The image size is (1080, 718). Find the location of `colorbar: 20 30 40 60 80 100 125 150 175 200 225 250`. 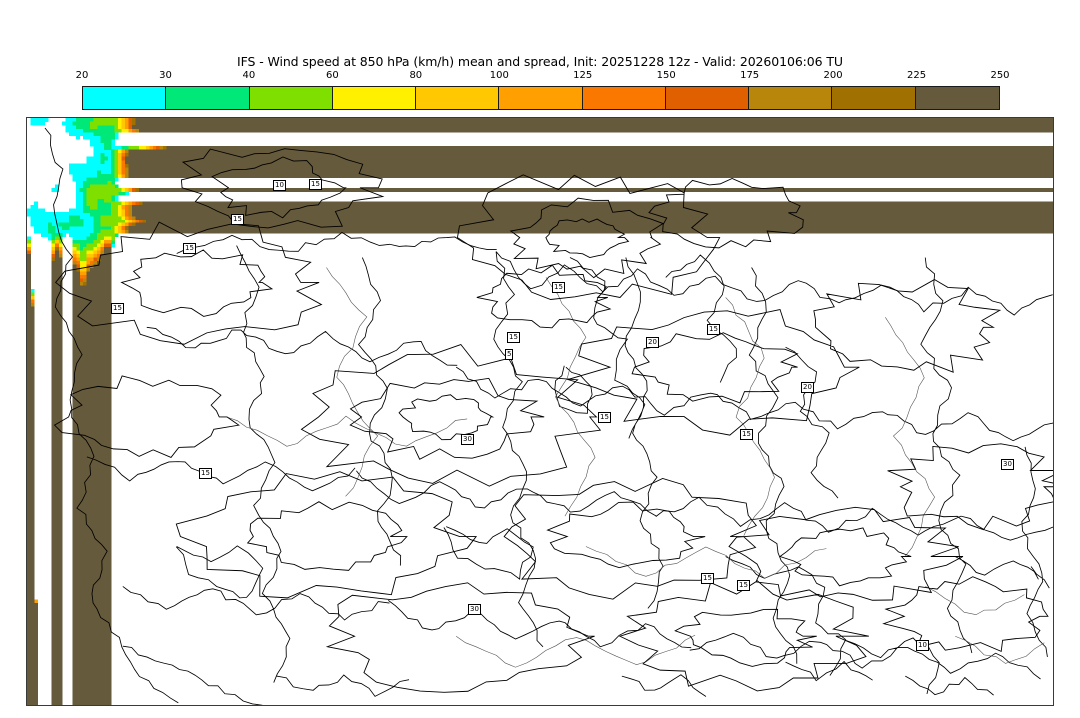

colorbar: 20 30 40 60 80 100 125 150 175 200 225 250 is located at coordinates (543, 90).